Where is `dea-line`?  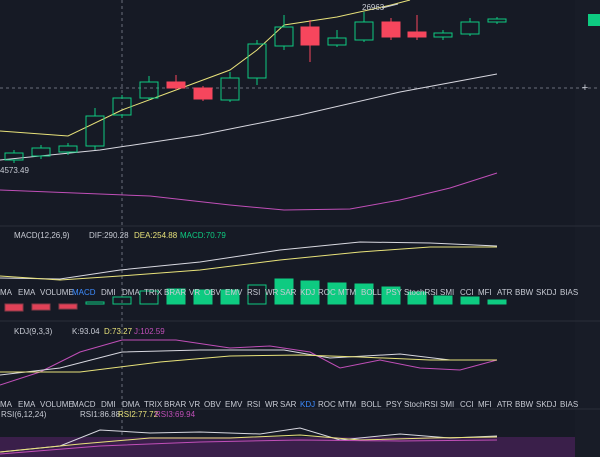 dea-line is located at coordinates (248, 263).